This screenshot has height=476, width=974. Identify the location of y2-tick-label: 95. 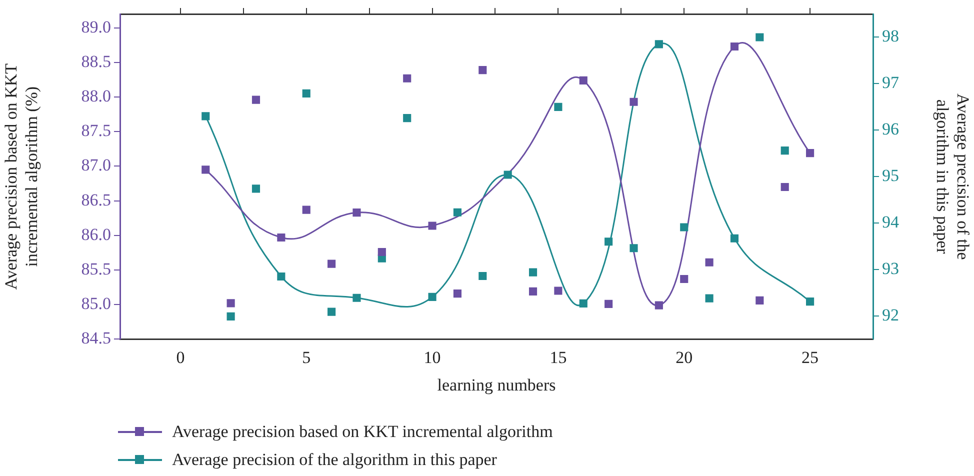
(890, 176).